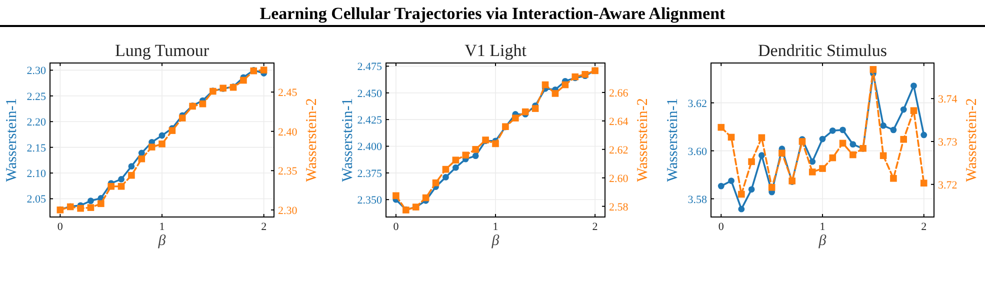 This screenshot has height=291, width=985. What do you see at coordinates (288, 132) in the screenshot?
I see `y2-tick-label: 2.40` at bounding box center [288, 132].